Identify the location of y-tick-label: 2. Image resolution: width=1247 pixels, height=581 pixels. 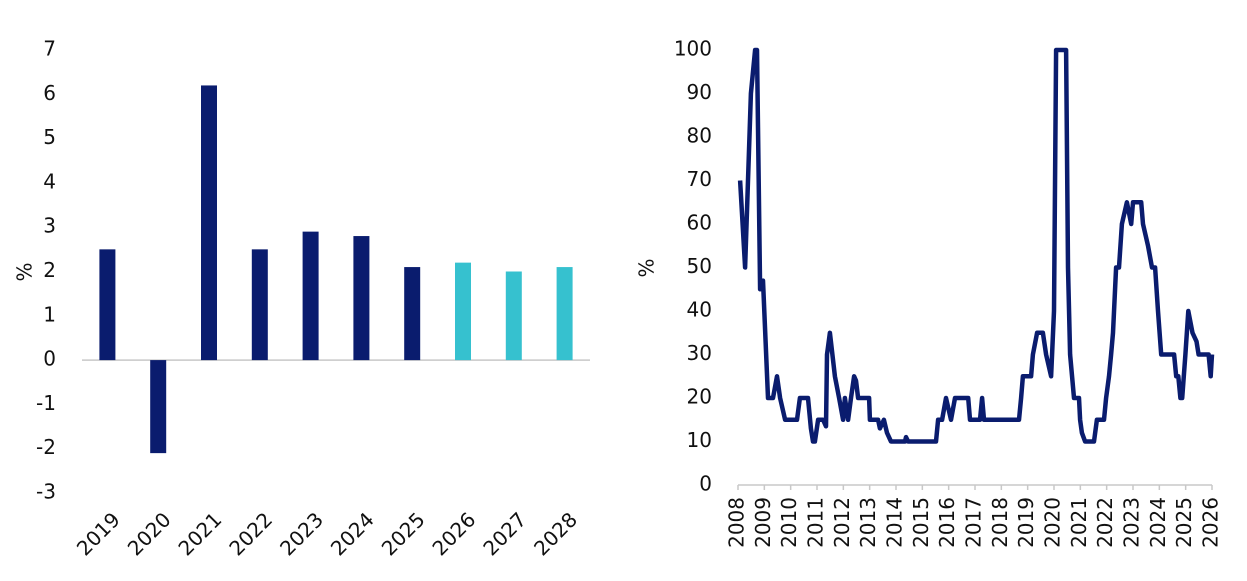
(49, 270).